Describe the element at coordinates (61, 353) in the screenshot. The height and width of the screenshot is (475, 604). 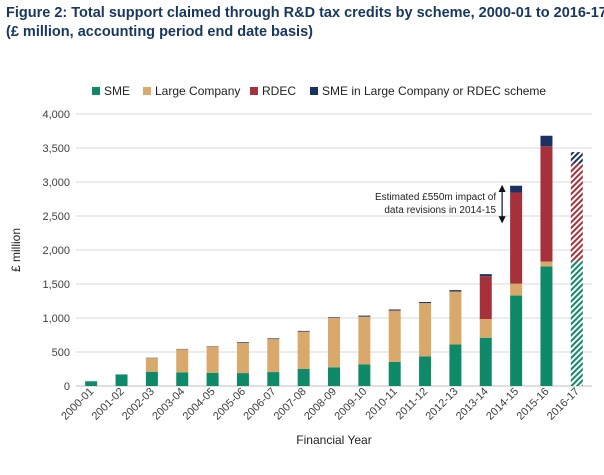
I see `y-tick-label: 500` at that location.